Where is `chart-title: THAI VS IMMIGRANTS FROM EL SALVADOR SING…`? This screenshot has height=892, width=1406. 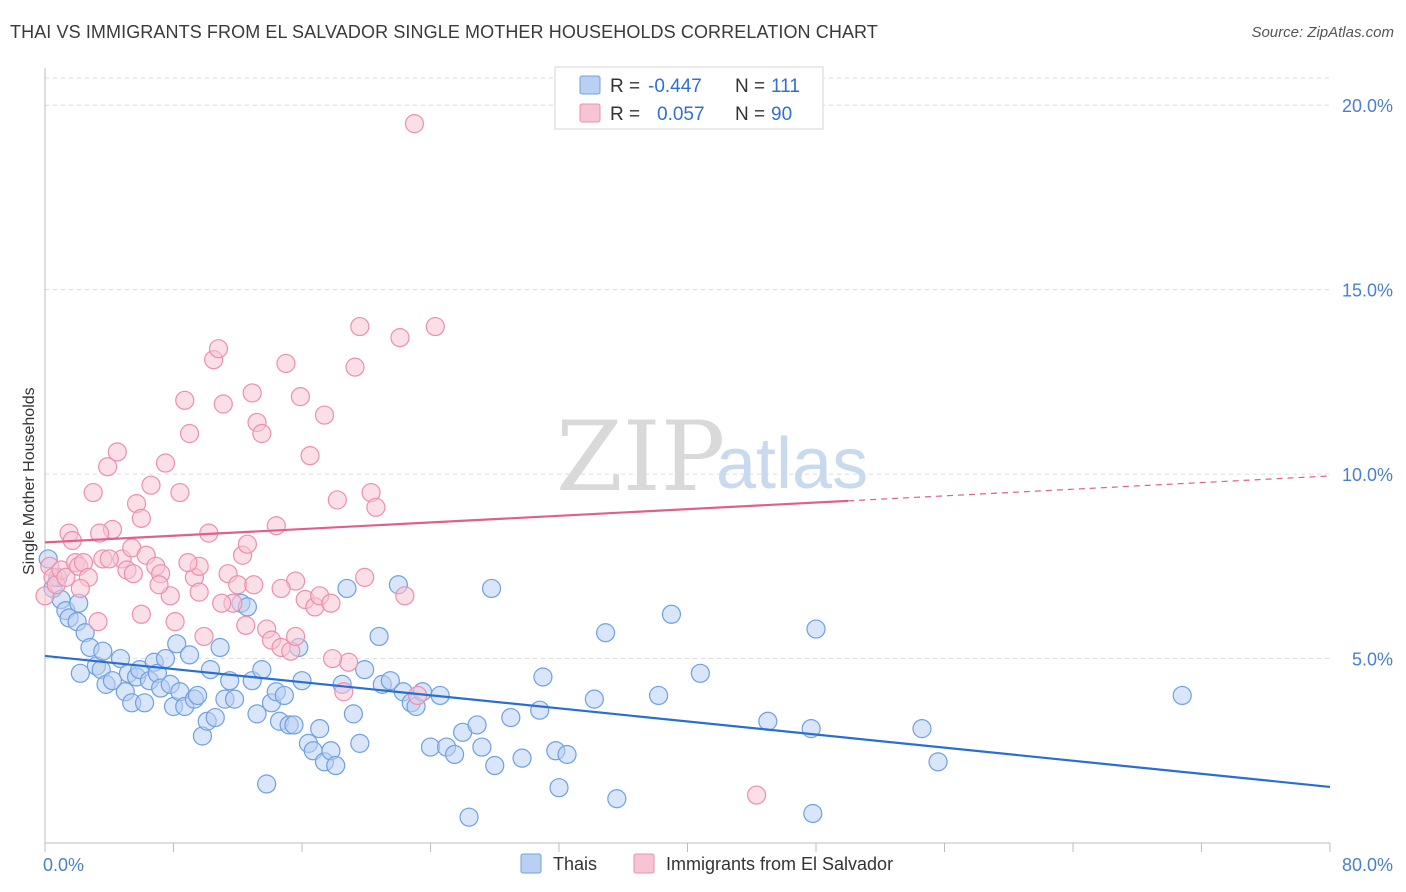
chart-title: THAI VS IMMIGRANTS FROM EL SALVADOR SING… is located at coordinates (444, 32).